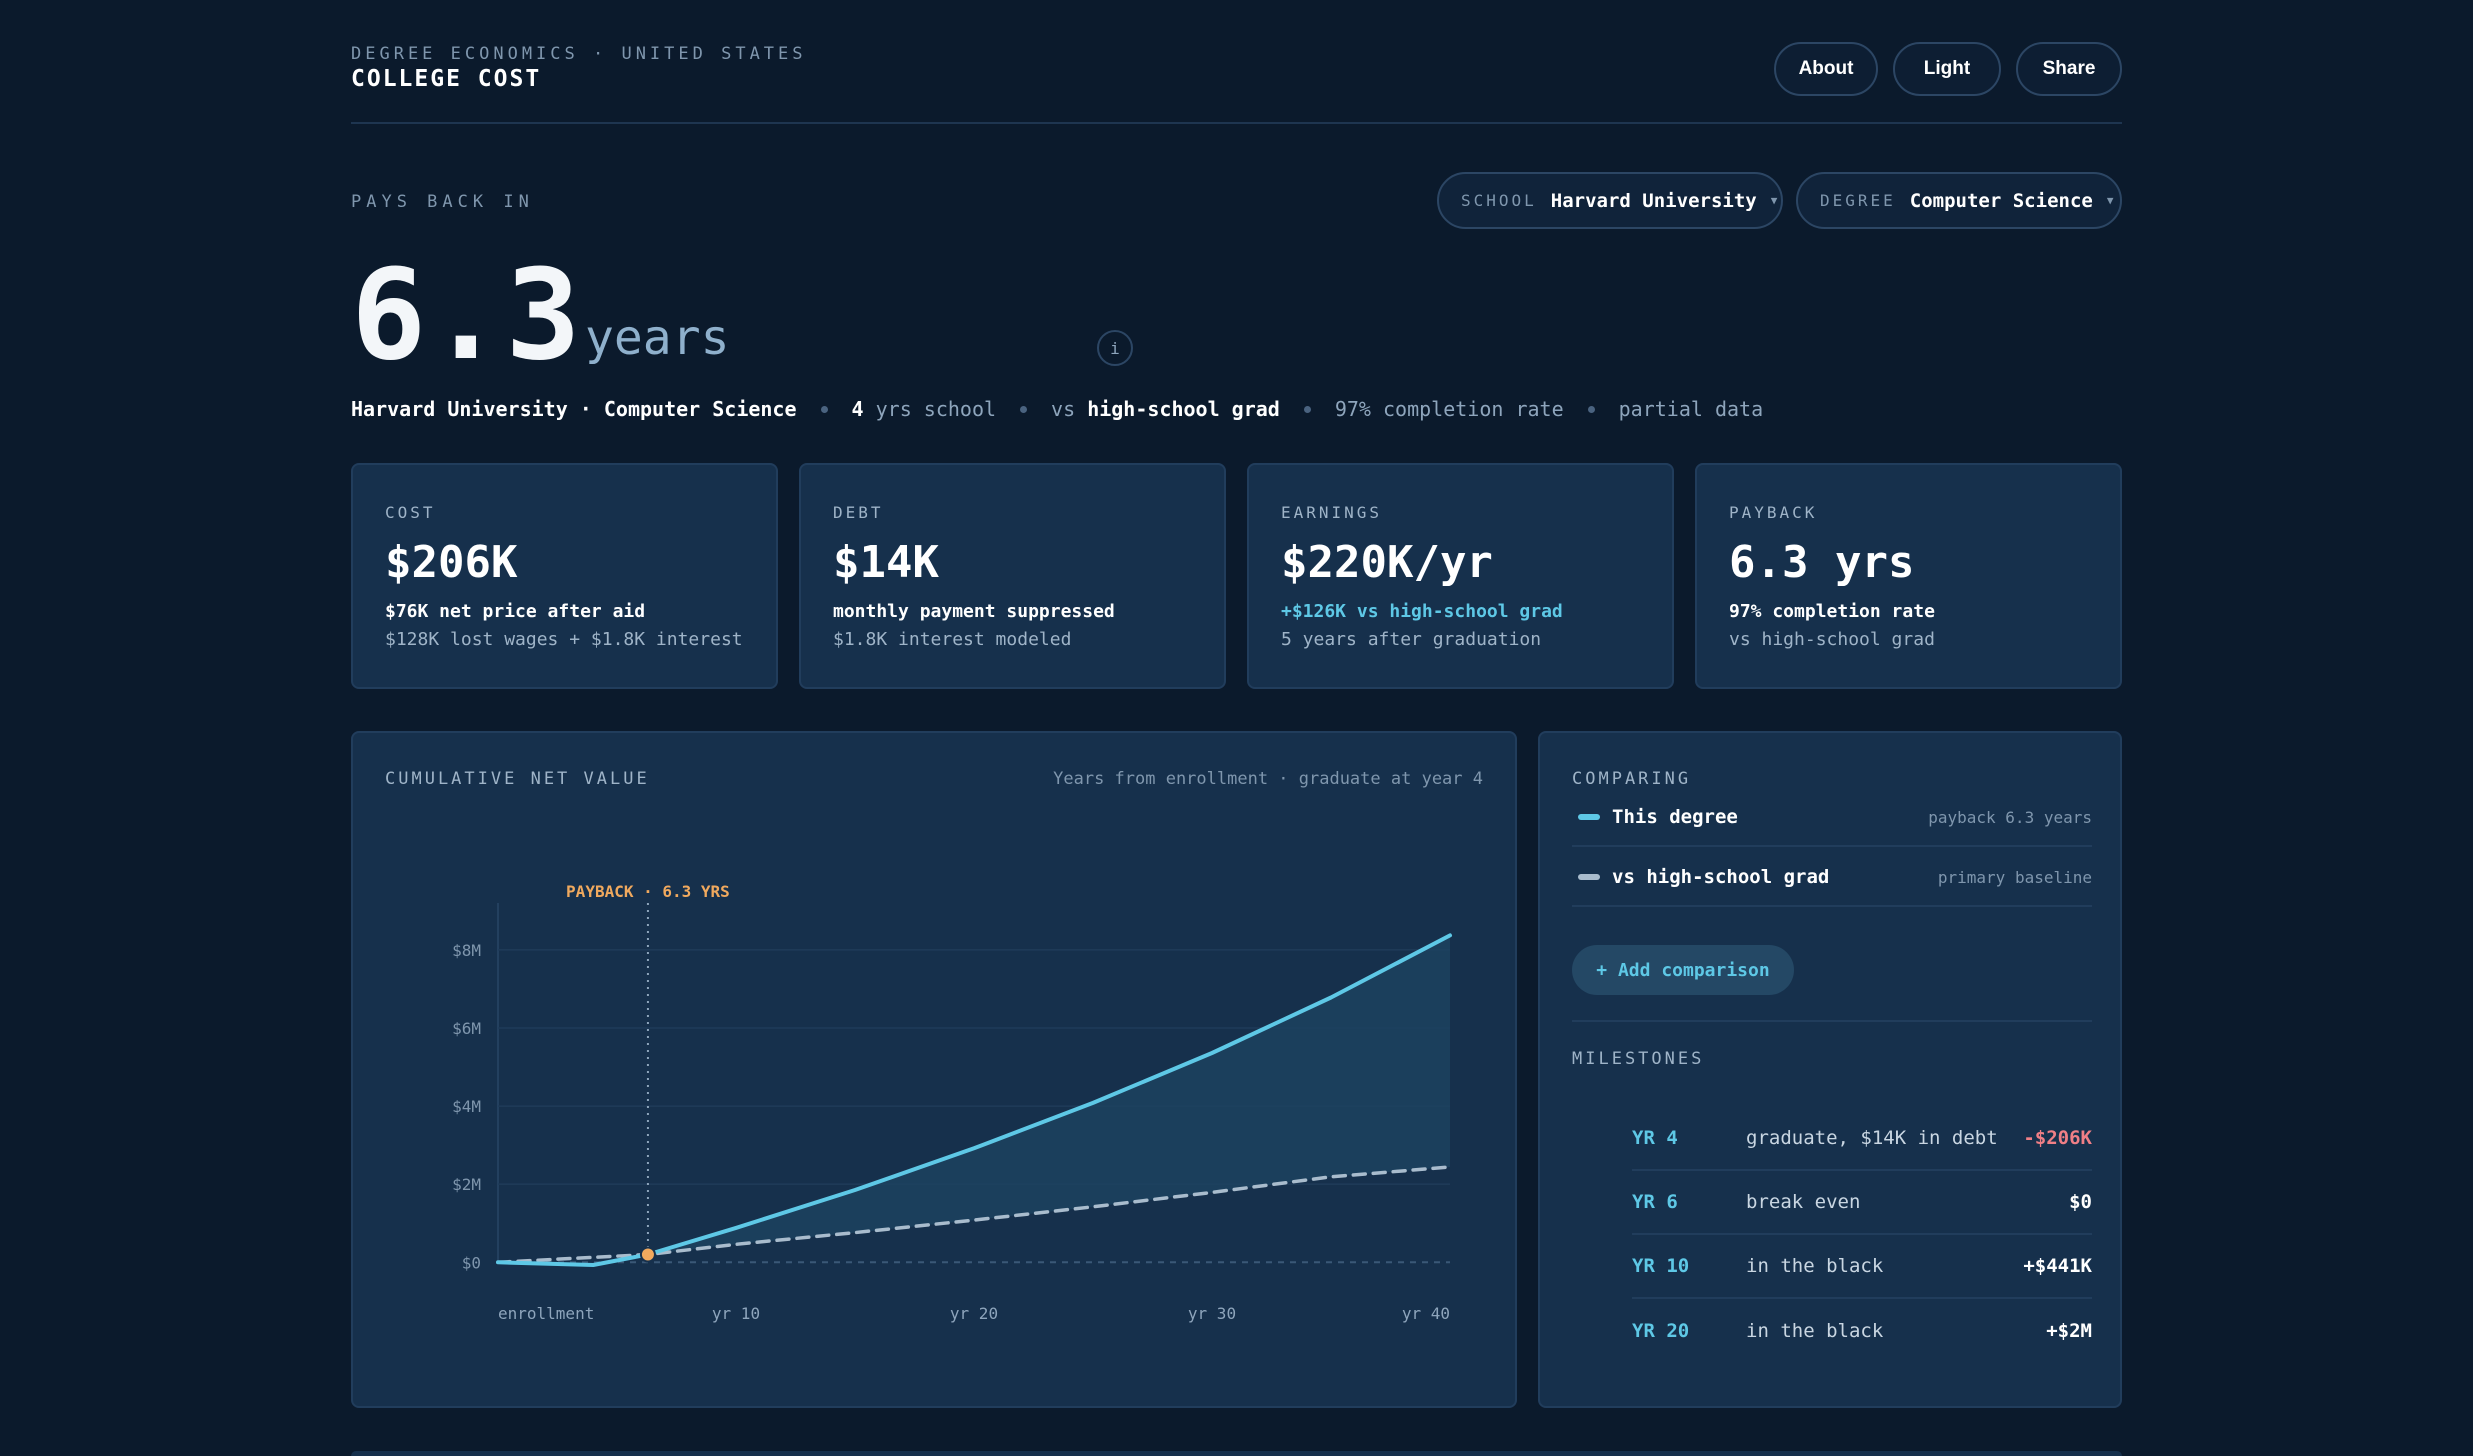  I want to click on milestone-text: break even, so click(1803, 1202).